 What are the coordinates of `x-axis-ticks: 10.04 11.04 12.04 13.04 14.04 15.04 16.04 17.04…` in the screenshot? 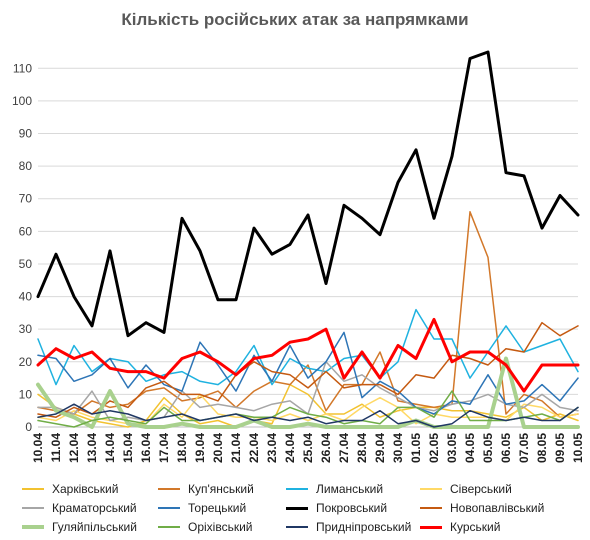 It's located at (308, 448).